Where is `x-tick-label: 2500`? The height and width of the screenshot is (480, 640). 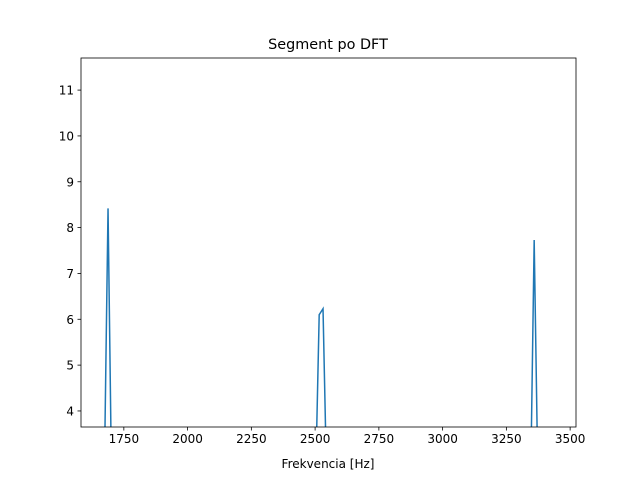 x-tick-label: 2500 is located at coordinates (315, 439).